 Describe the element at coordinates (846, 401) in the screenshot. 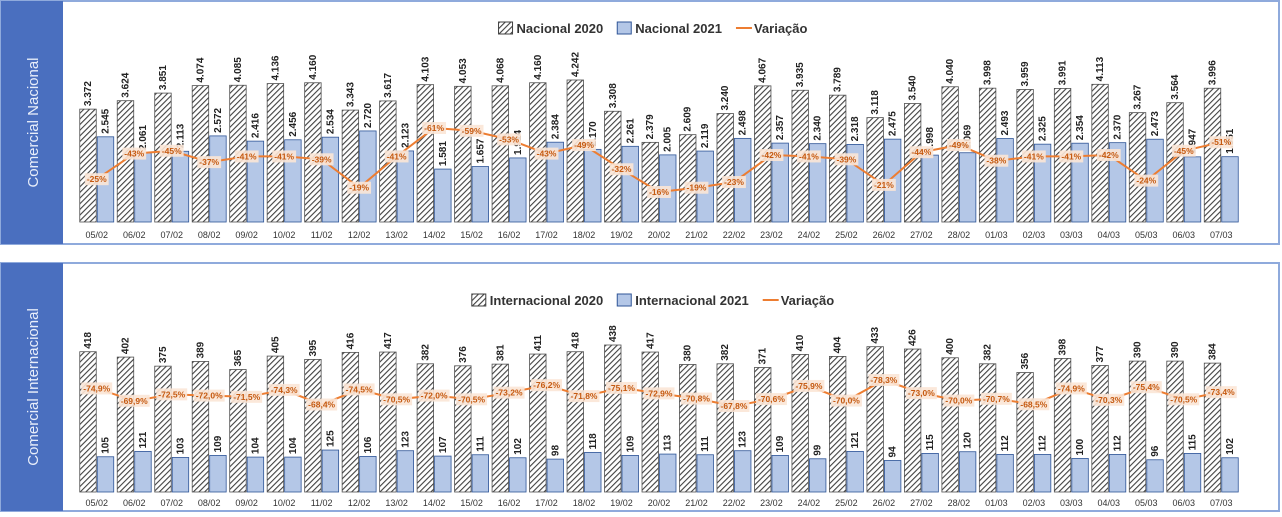

I see `data-label: -70,0%` at that location.